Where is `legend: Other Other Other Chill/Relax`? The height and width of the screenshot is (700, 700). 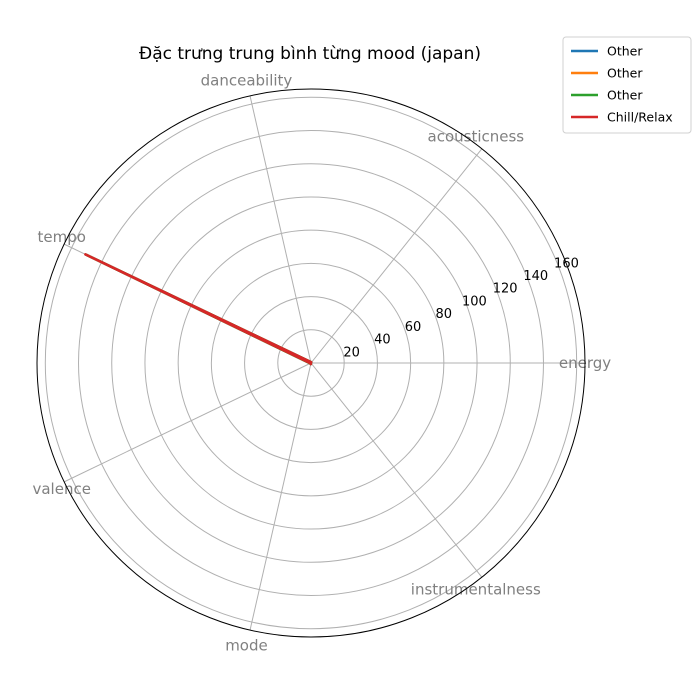 legend: Other Other Other Chill/Relax is located at coordinates (627, 85).